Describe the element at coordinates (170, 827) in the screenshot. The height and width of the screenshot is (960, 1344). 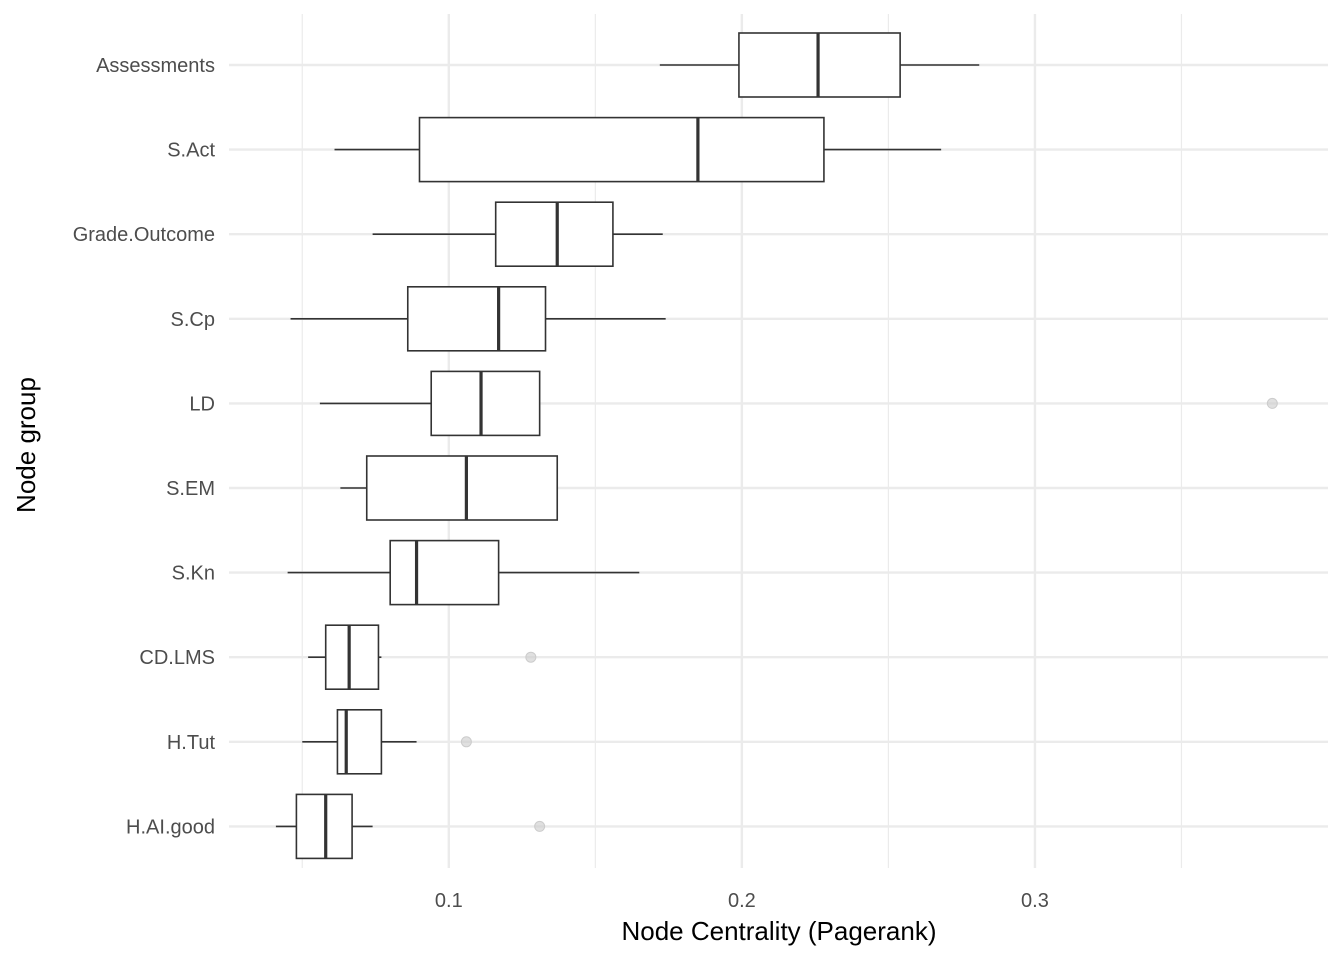
I see `y-tick-label: H.AI.good` at that location.